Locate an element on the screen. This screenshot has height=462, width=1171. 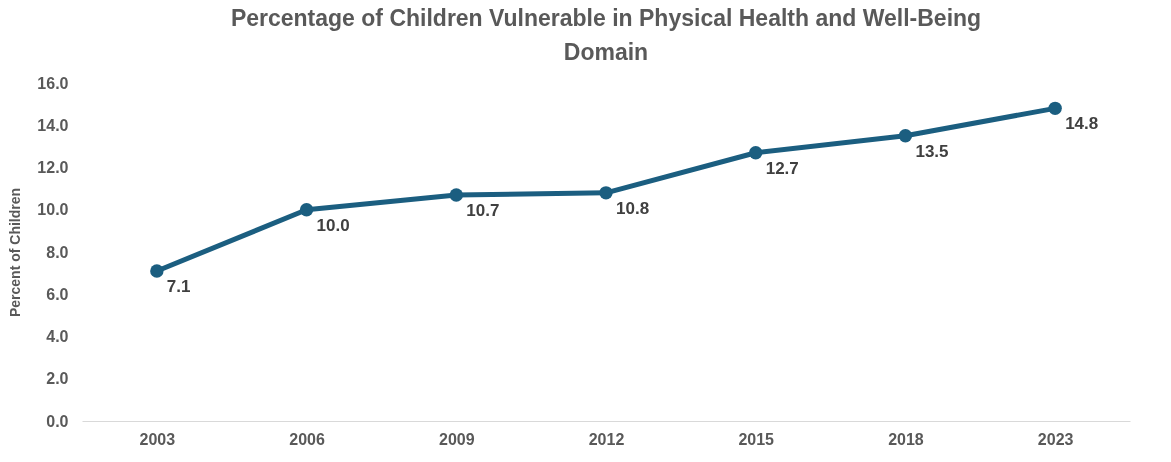
y-tick-label: 8.0 is located at coordinates (57, 252).